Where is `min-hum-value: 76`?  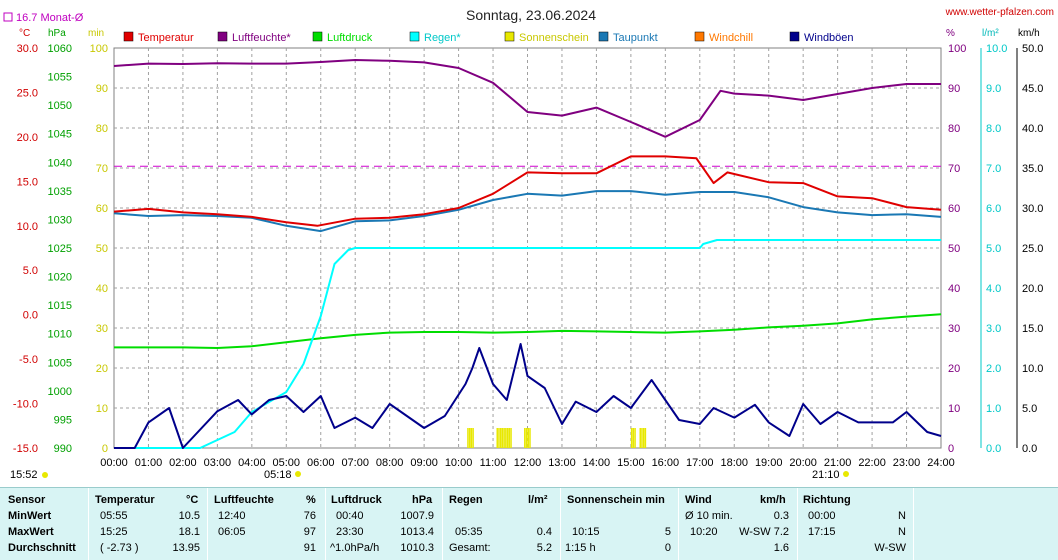 min-hum-value: 76 is located at coordinates (309, 516).